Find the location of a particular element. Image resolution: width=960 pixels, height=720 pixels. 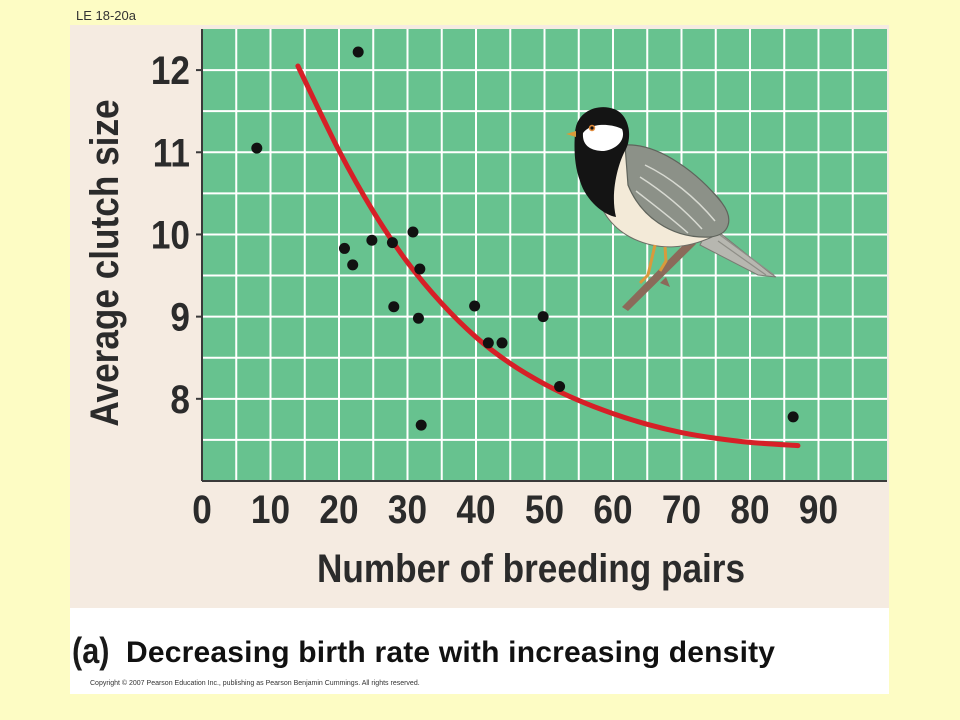

x-tick-label: 30 is located at coordinates (407, 509).